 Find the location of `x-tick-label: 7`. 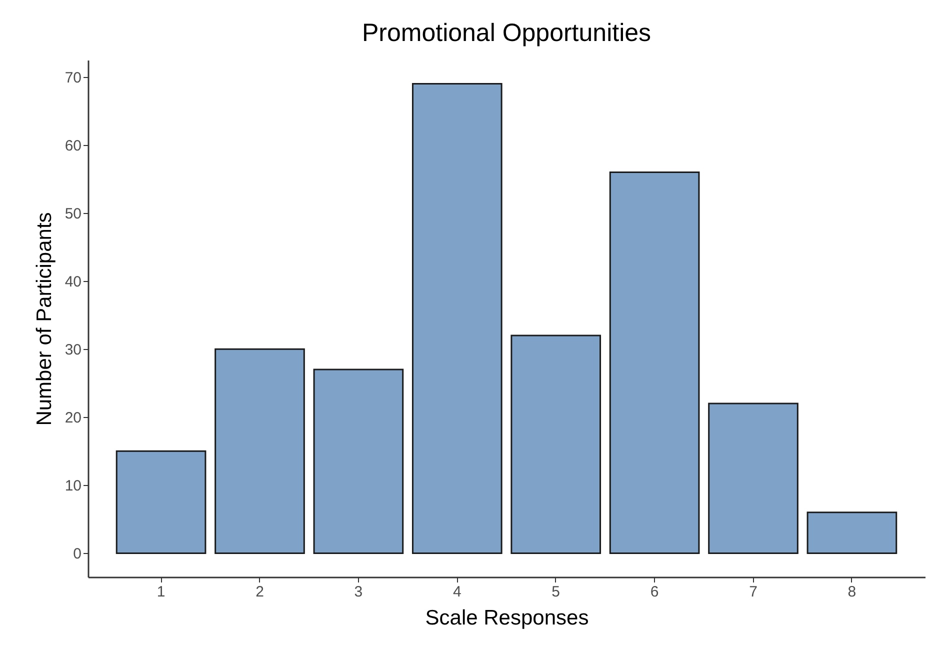

x-tick-label: 7 is located at coordinates (753, 592).